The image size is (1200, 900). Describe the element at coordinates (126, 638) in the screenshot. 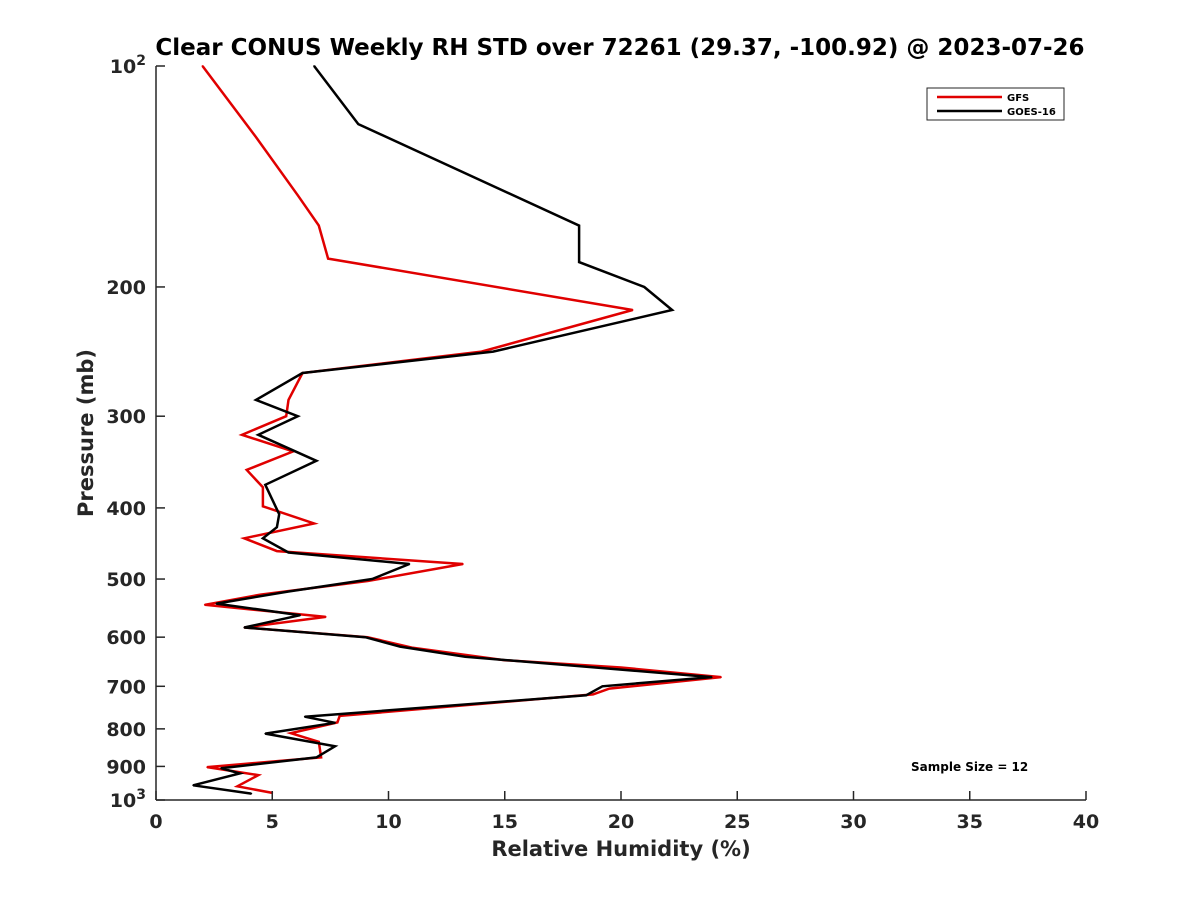

I see `y-tick-label: 600` at that location.